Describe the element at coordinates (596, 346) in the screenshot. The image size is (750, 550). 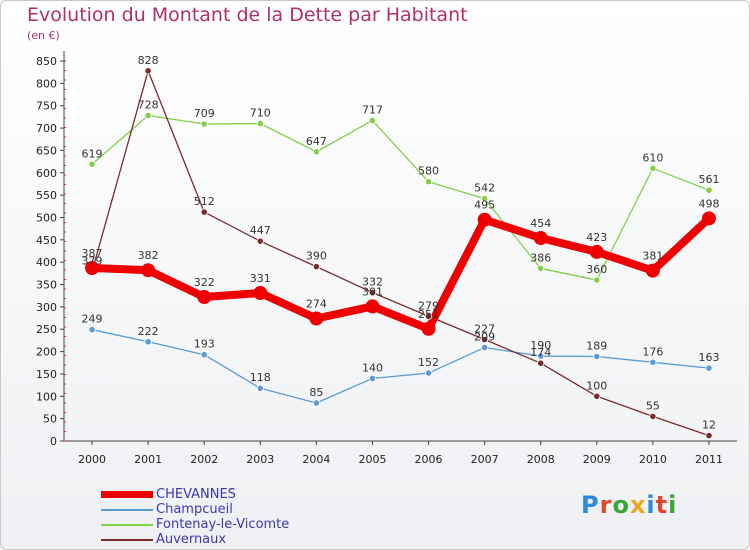
I see `data-label: 189` at that location.